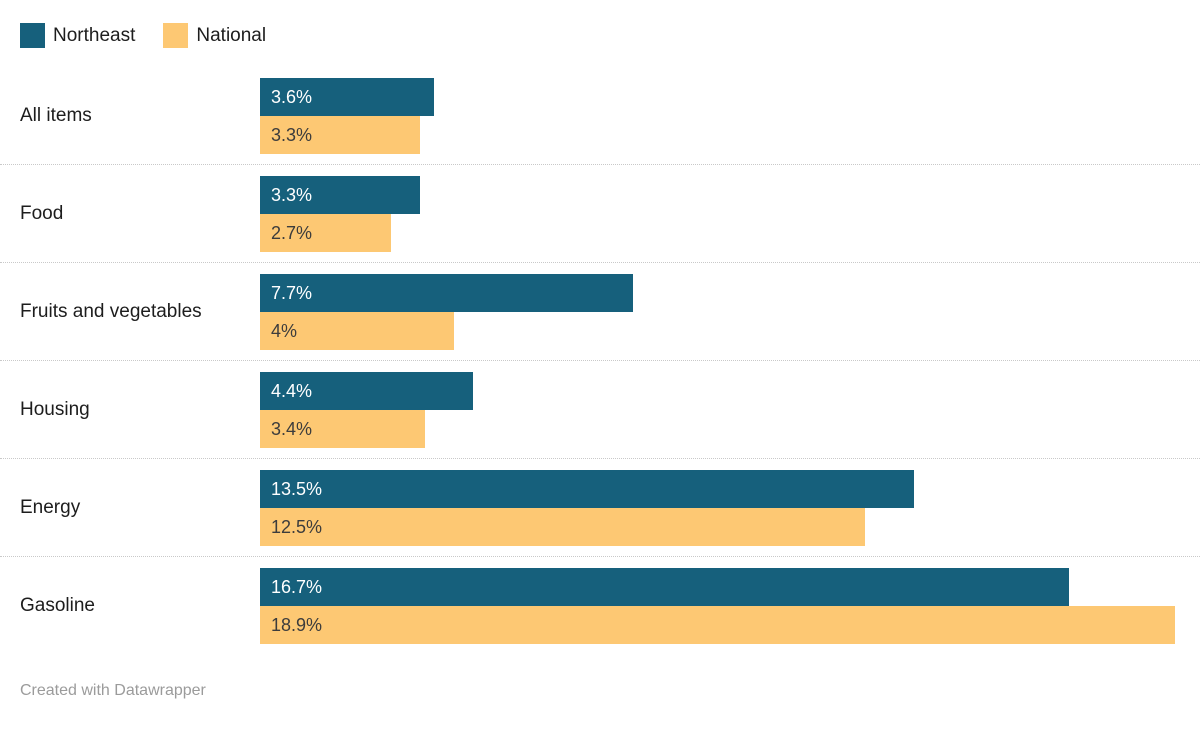 The image size is (1200, 732). Describe the element at coordinates (367, 391) in the screenshot. I see `bar-northeast: 4.4%` at that location.